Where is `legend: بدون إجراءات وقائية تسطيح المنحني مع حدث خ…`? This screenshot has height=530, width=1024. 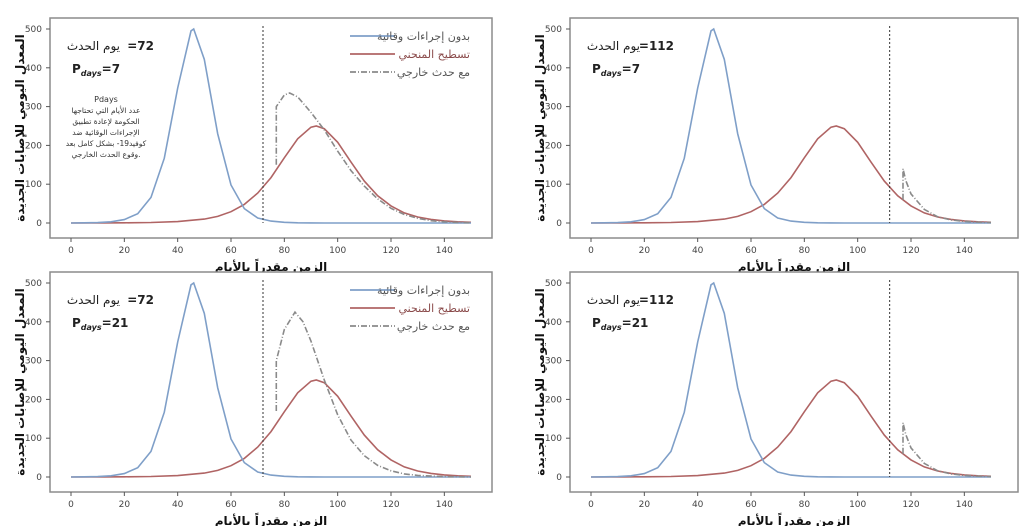
legend: بدون إجراءات وقائية تسطيح المنحني مع حدث خ… is located at coordinates (410, 308).